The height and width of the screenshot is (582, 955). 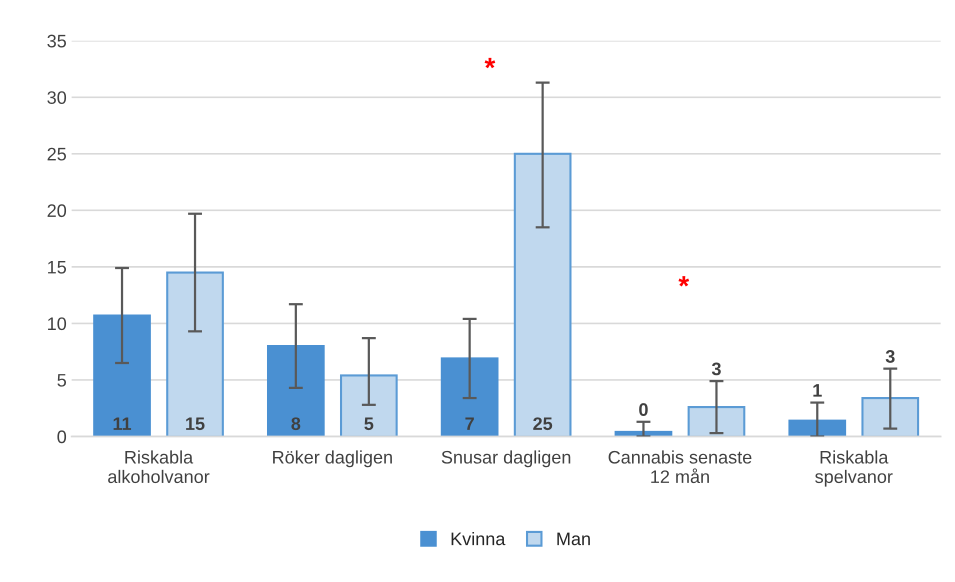 What do you see at coordinates (61, 437) in the screenshot?
I see `y-tick-label: 0` at bounding box center [61, 437].